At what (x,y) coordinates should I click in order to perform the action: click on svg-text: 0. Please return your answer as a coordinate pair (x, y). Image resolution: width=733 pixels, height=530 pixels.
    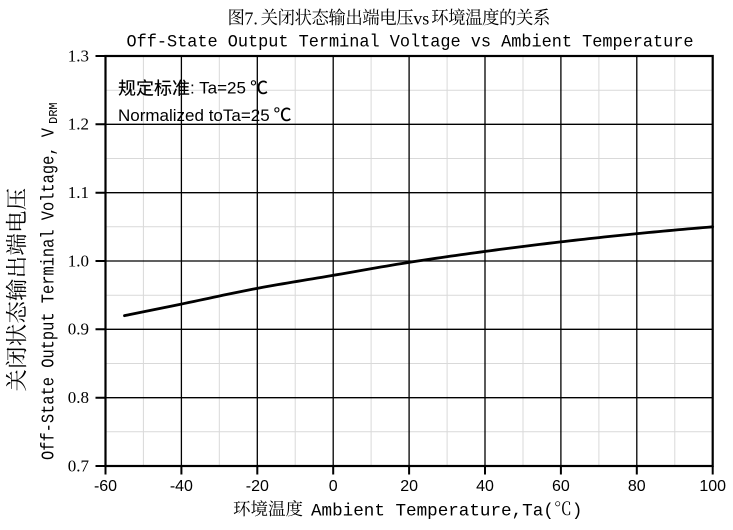
    Looking at the image, I should click on (333, 486).